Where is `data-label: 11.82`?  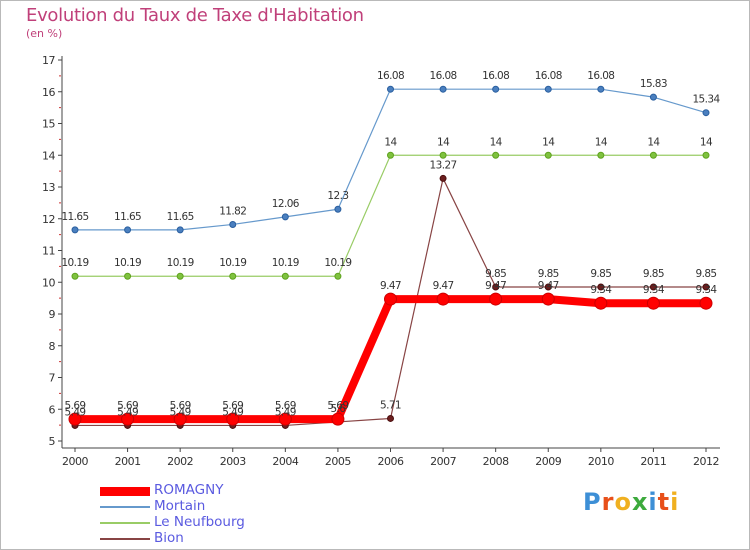 data-label: 11.82 is located at coordinates (232, 211).